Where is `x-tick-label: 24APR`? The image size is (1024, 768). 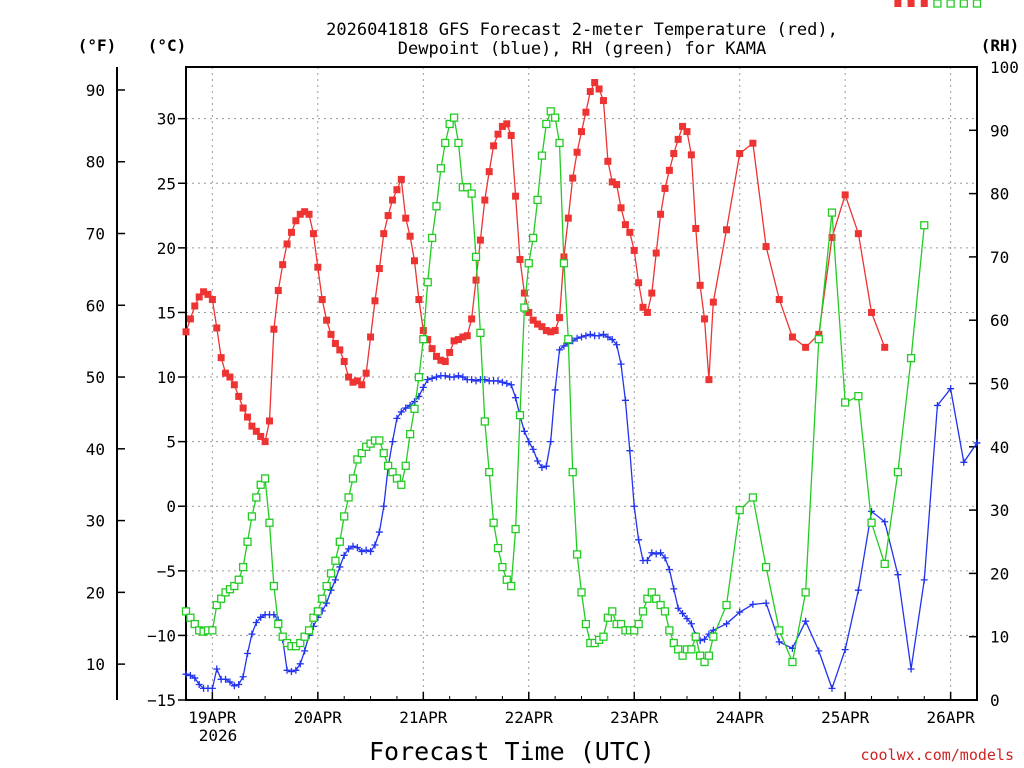
x-tick-label: 24APR is located at coordinates (740, 717).